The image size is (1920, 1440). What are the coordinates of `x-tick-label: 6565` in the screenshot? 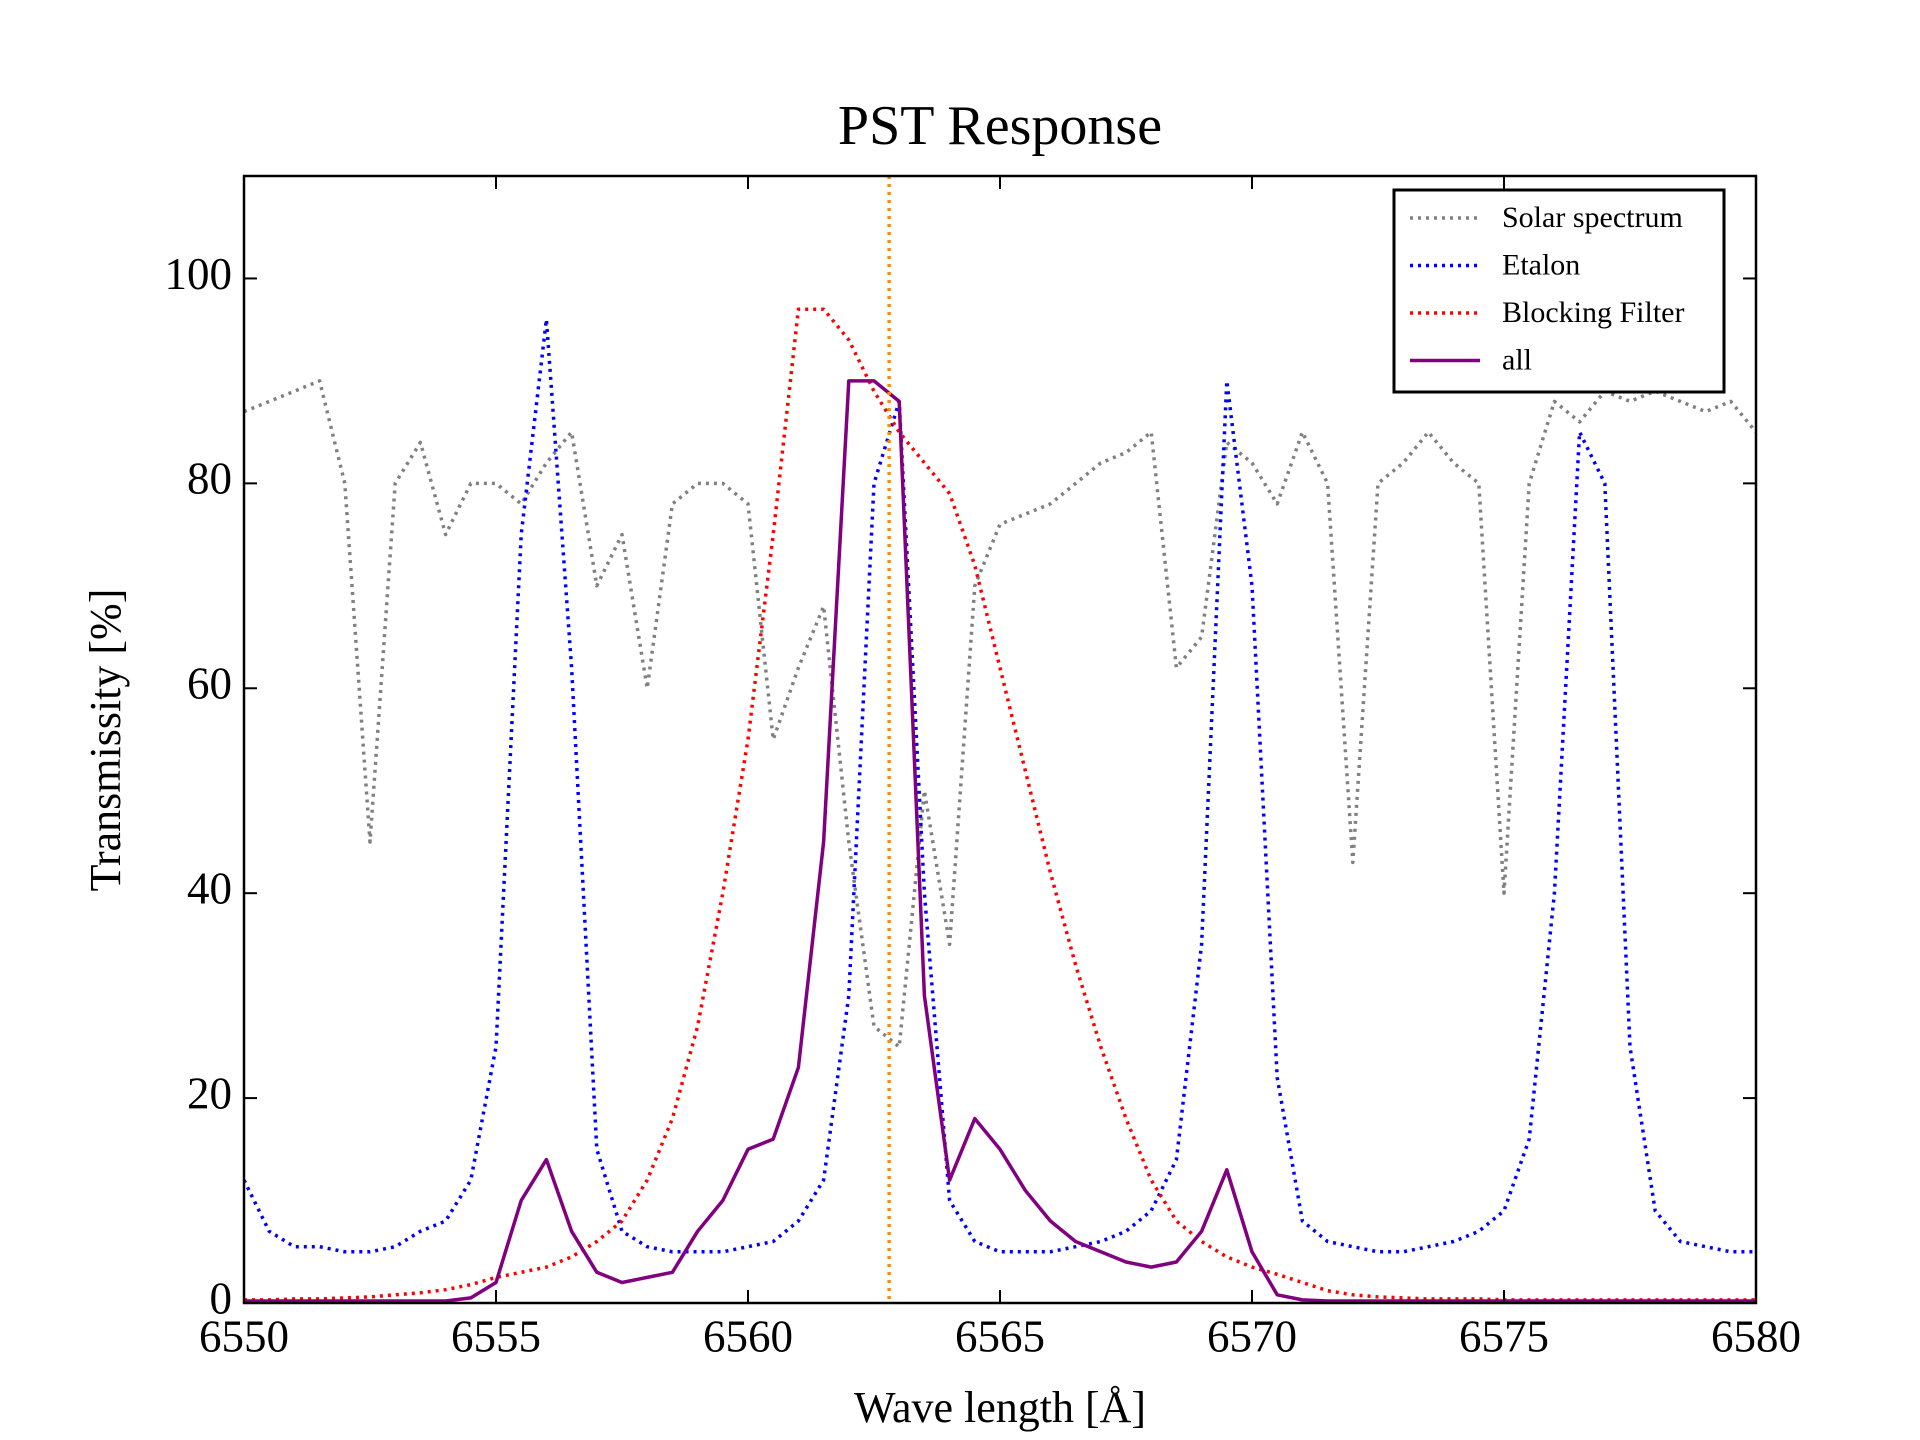 It's located at (1000, 1336).